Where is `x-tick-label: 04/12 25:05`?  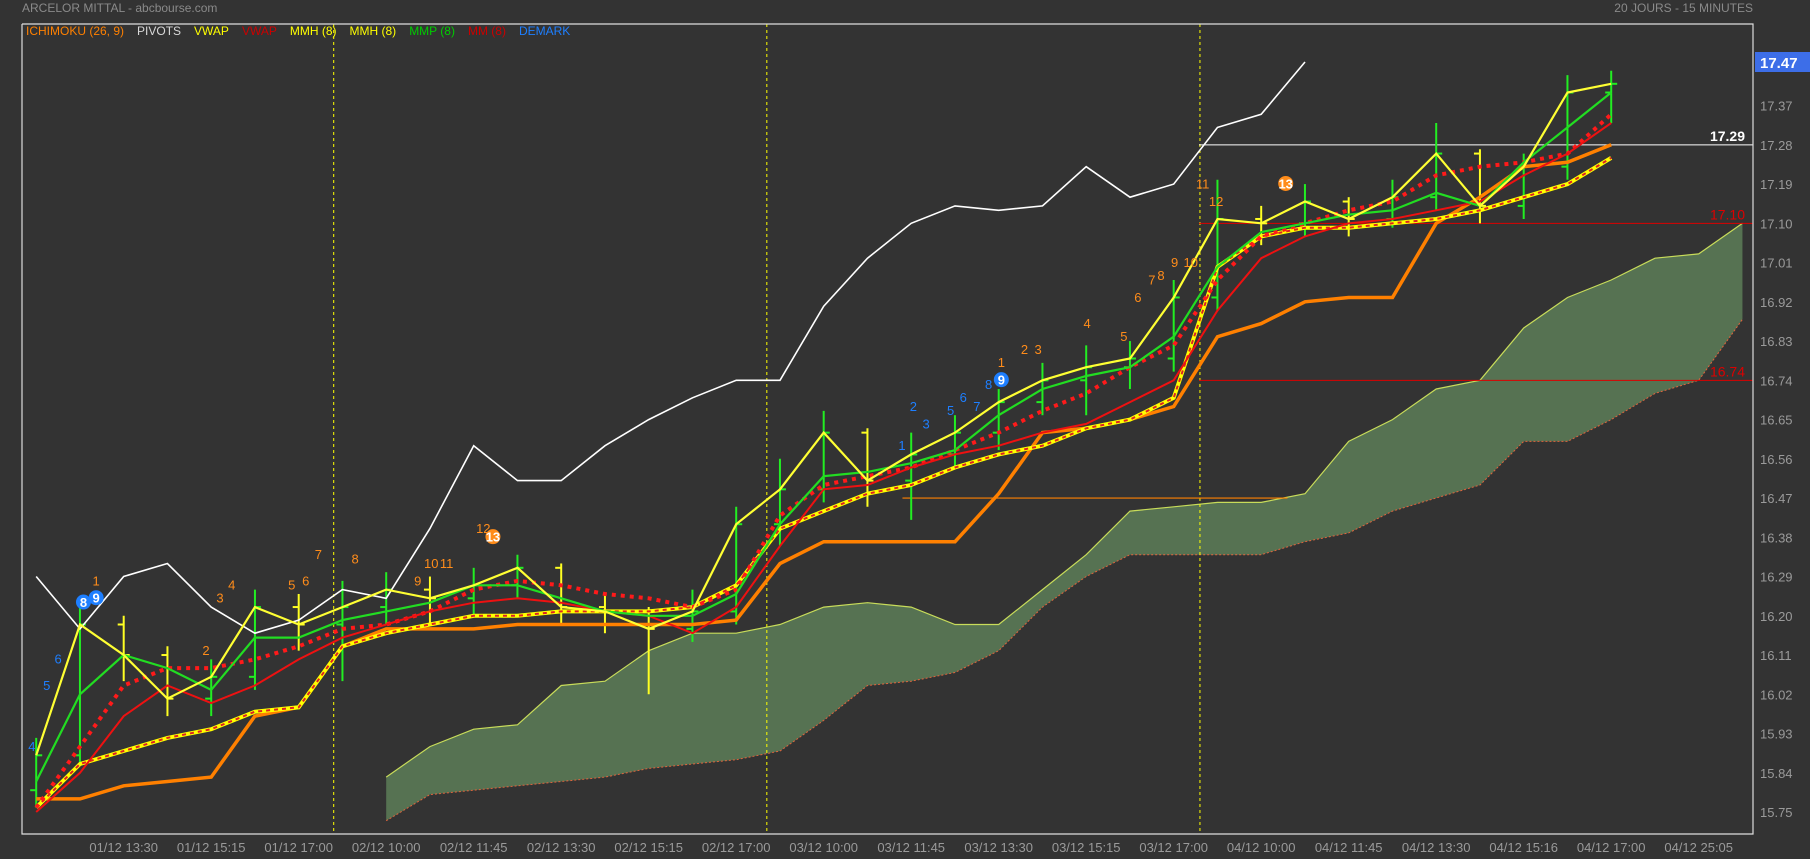
x-tick-label: 04/12 25:05 is located at coordinates (1698, 847).